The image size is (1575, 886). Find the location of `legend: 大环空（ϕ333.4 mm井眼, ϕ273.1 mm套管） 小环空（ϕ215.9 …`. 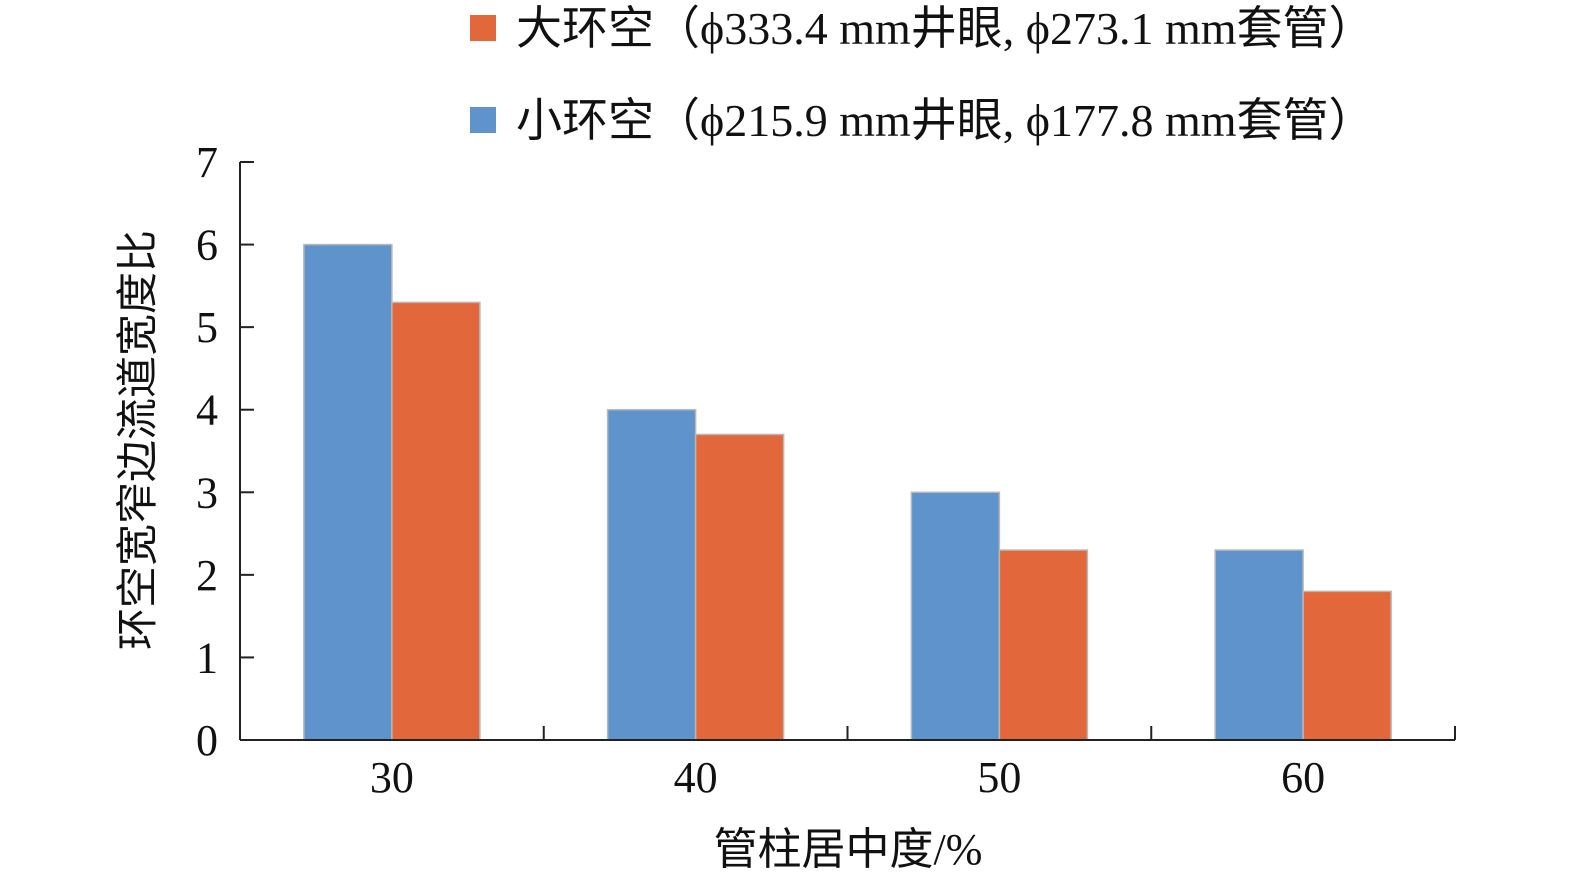

legend: 大环空（ϕ333.4 mm井眼, ϕ273.1 mm套管） 小环空（ϕ215.9 … is located at coordinates (922, 74).